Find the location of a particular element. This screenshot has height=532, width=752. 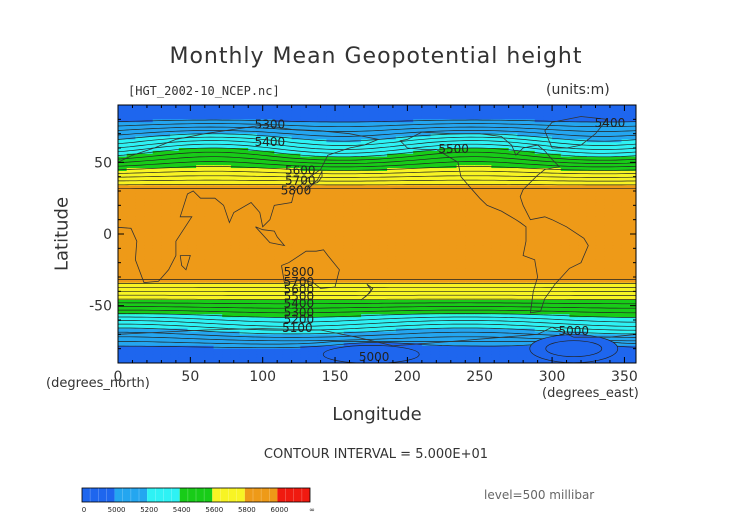

y-tick-label: -50 is located at coordinates (100, 307).